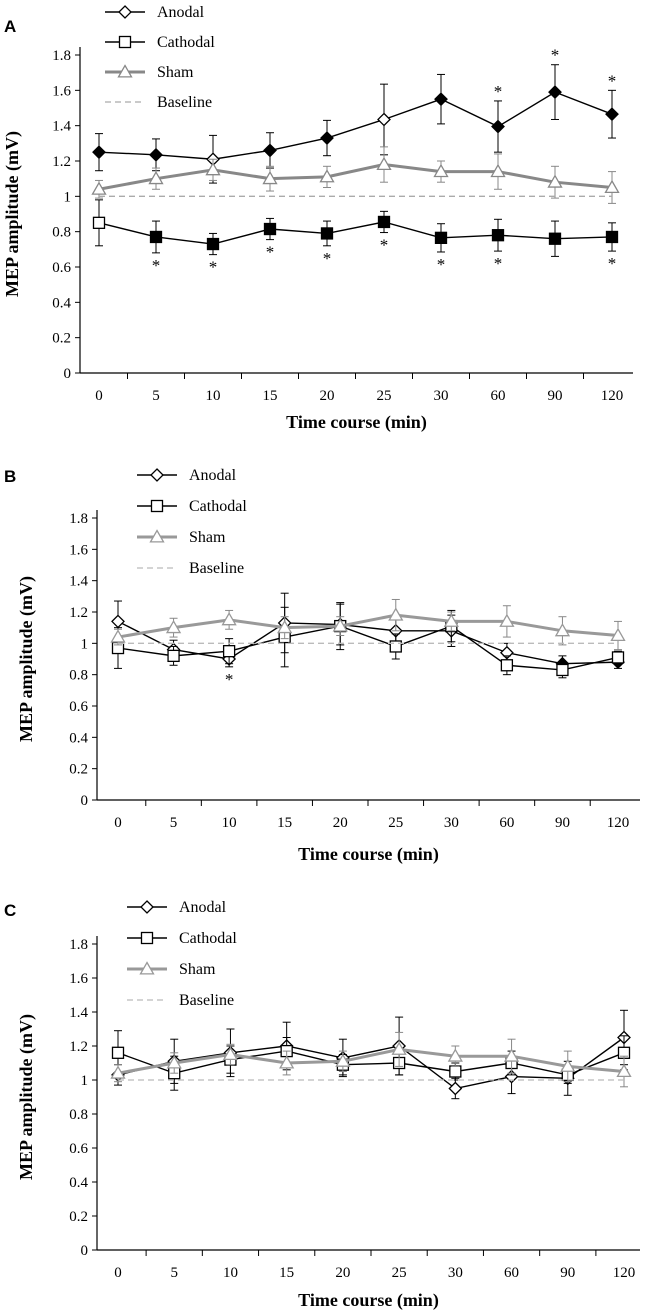 This screenshot has width=655, height=1314. Describe the element at coordinates (78, 676) in the screenshot. I see `y-tick-label: 0.8` at that location.